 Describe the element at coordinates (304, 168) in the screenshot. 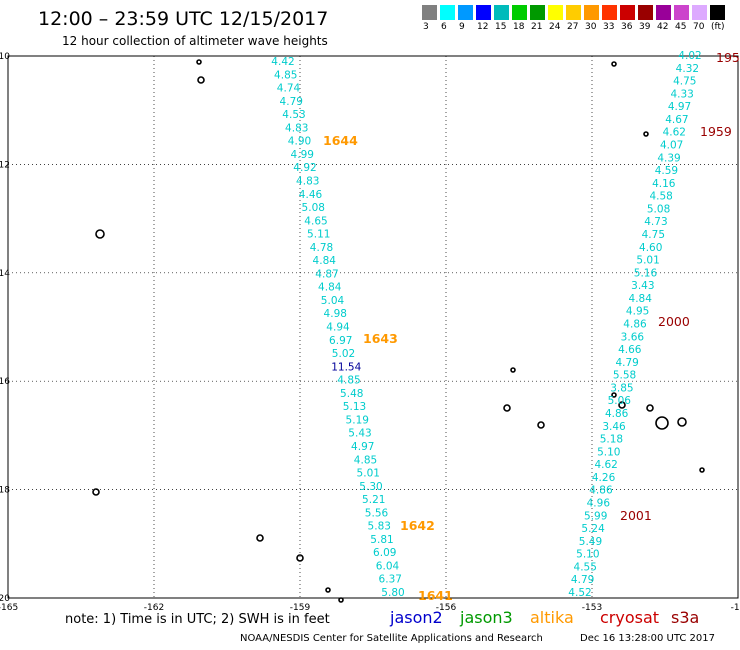

I see `wave-height-west: 4.92` at that location.